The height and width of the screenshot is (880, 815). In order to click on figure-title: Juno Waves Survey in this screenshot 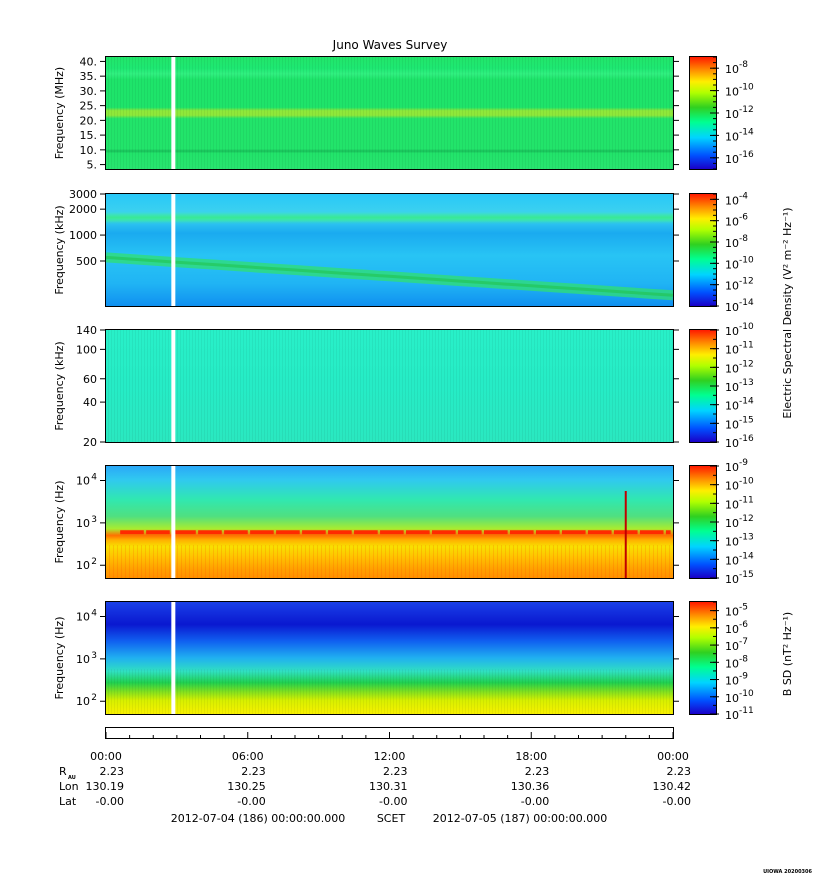, I will do `click(390, 45)`.